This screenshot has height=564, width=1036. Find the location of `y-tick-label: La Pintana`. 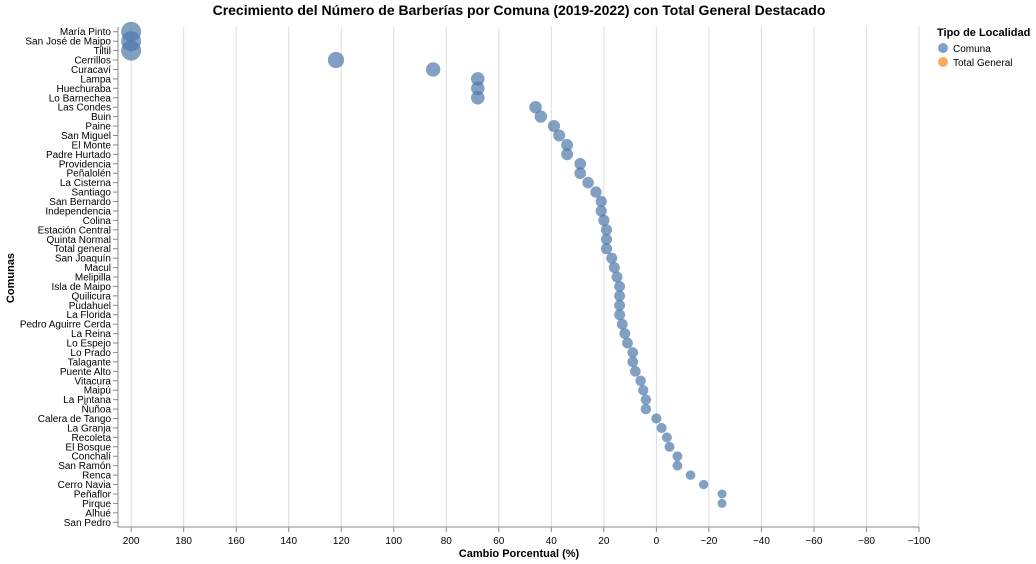

y-tick-label: La Pintana is located at coordinates (87, 400).